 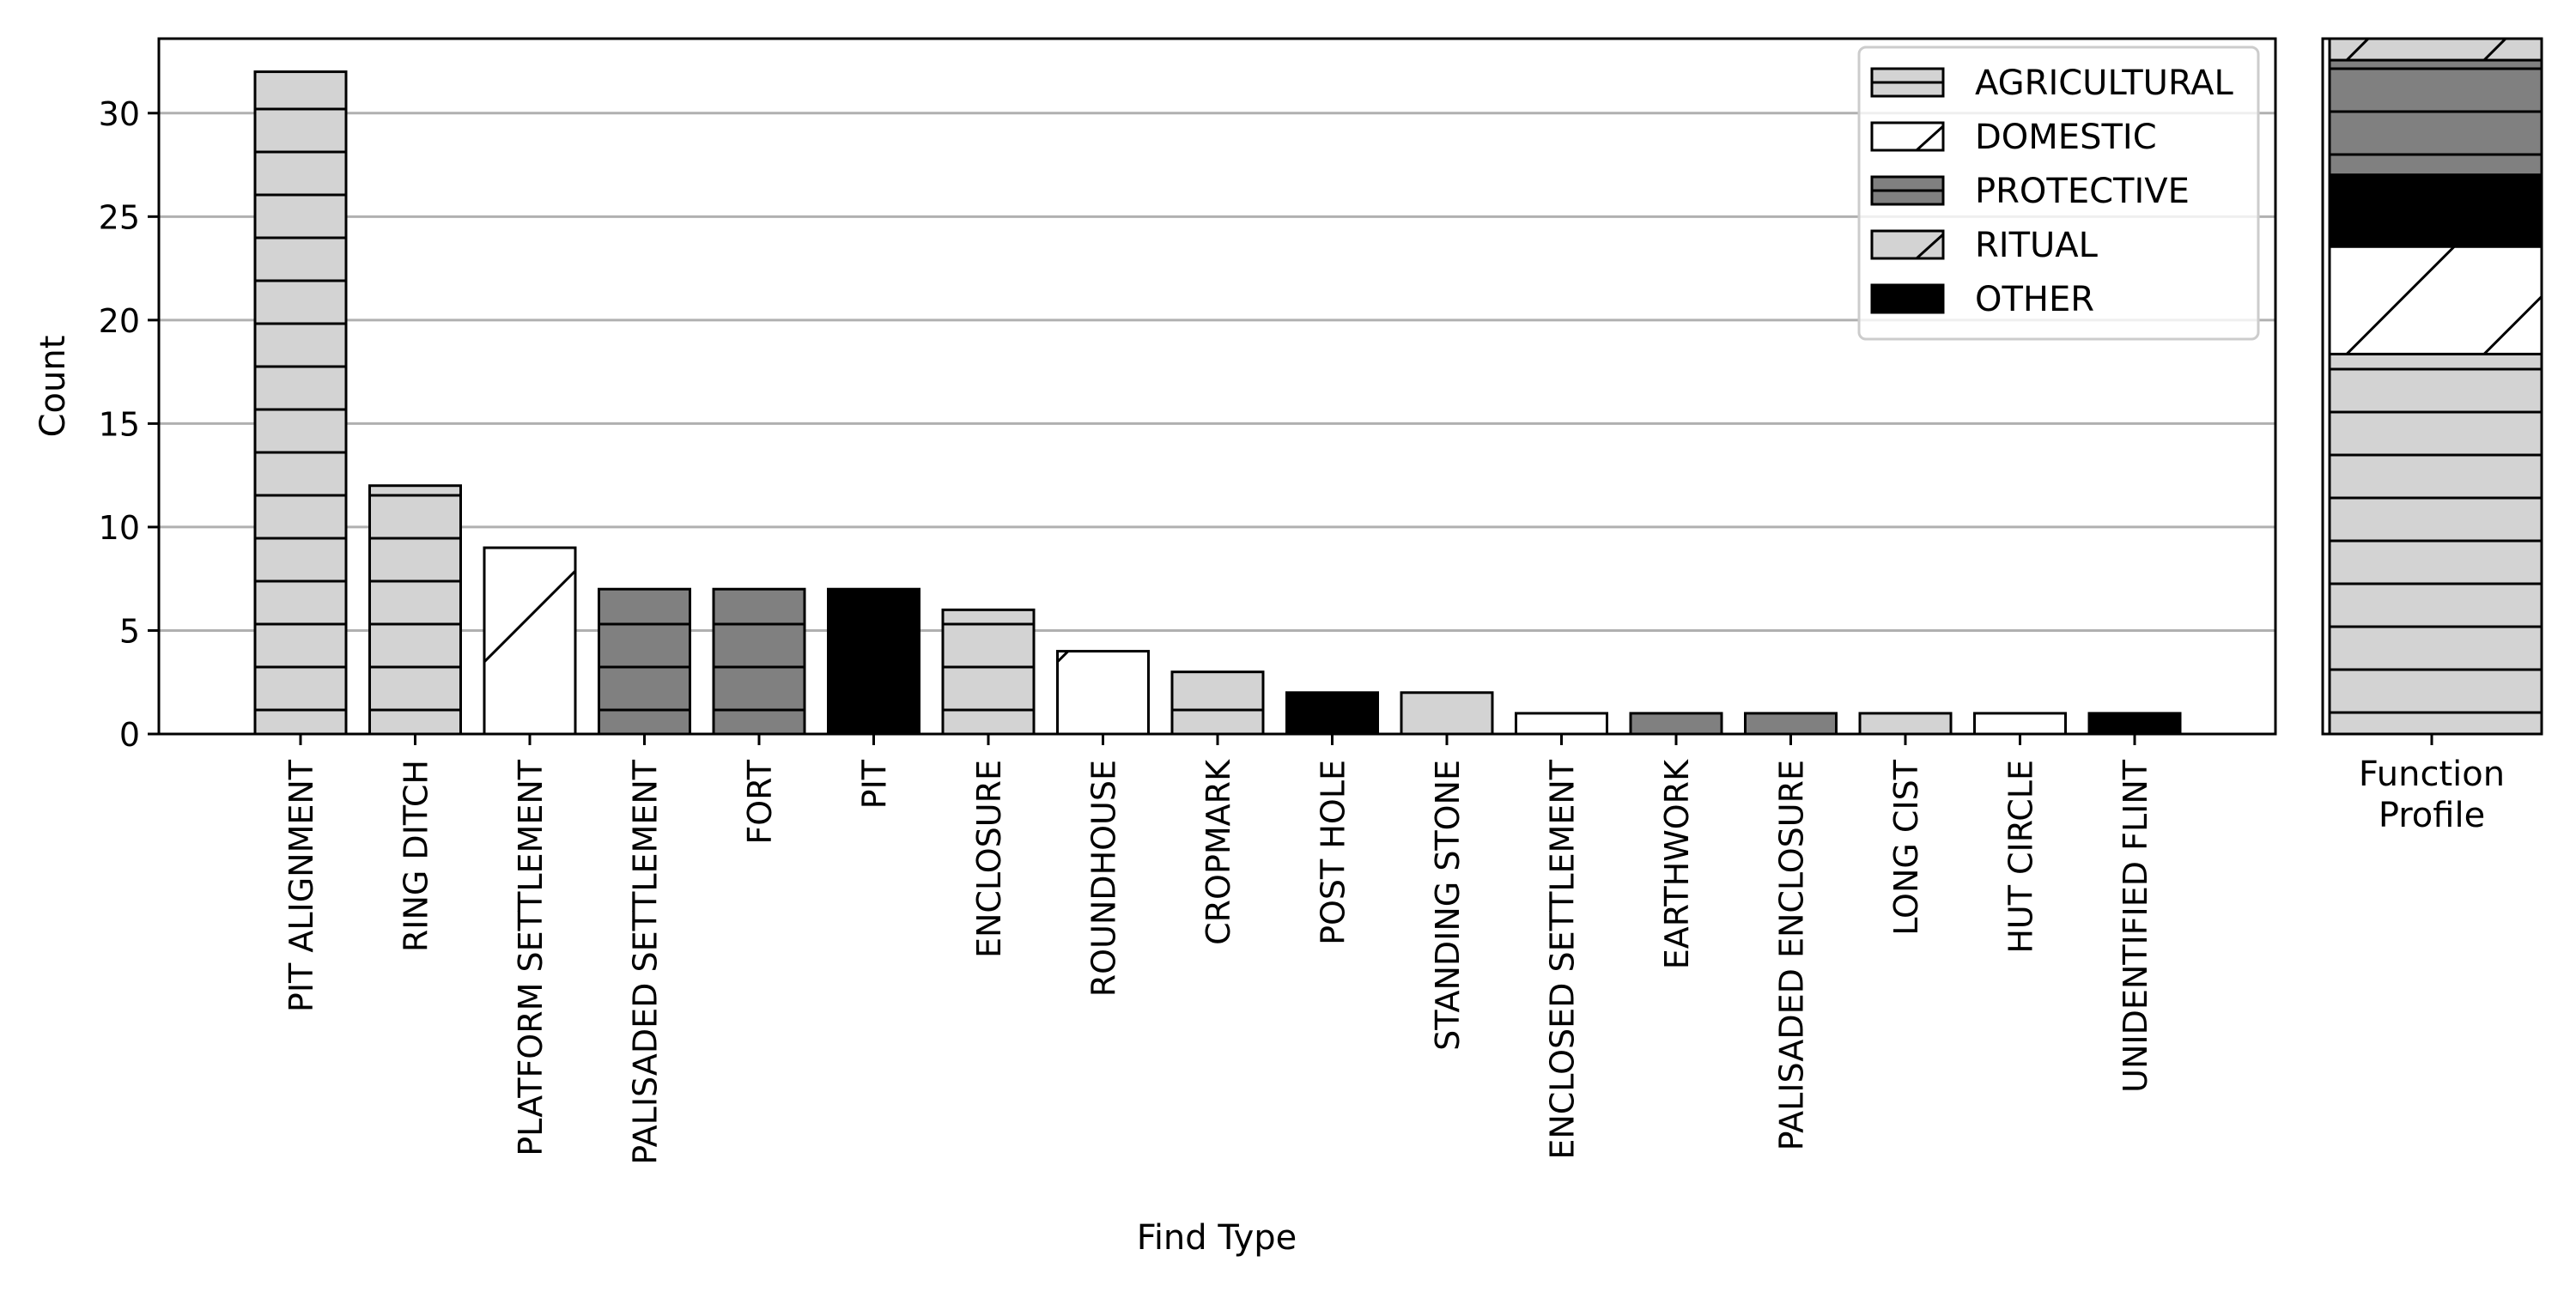 What do you see at coordinates (2034, 299) in the screenshot?
I see `legend-label: OTHER` at bounding box center [2034, 299].